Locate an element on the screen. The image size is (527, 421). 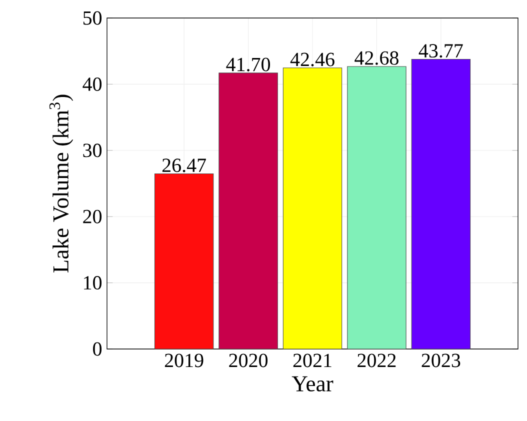
y-axis-title: Lake Volume (km$^{3}$) is located at coordinates (61, 183).